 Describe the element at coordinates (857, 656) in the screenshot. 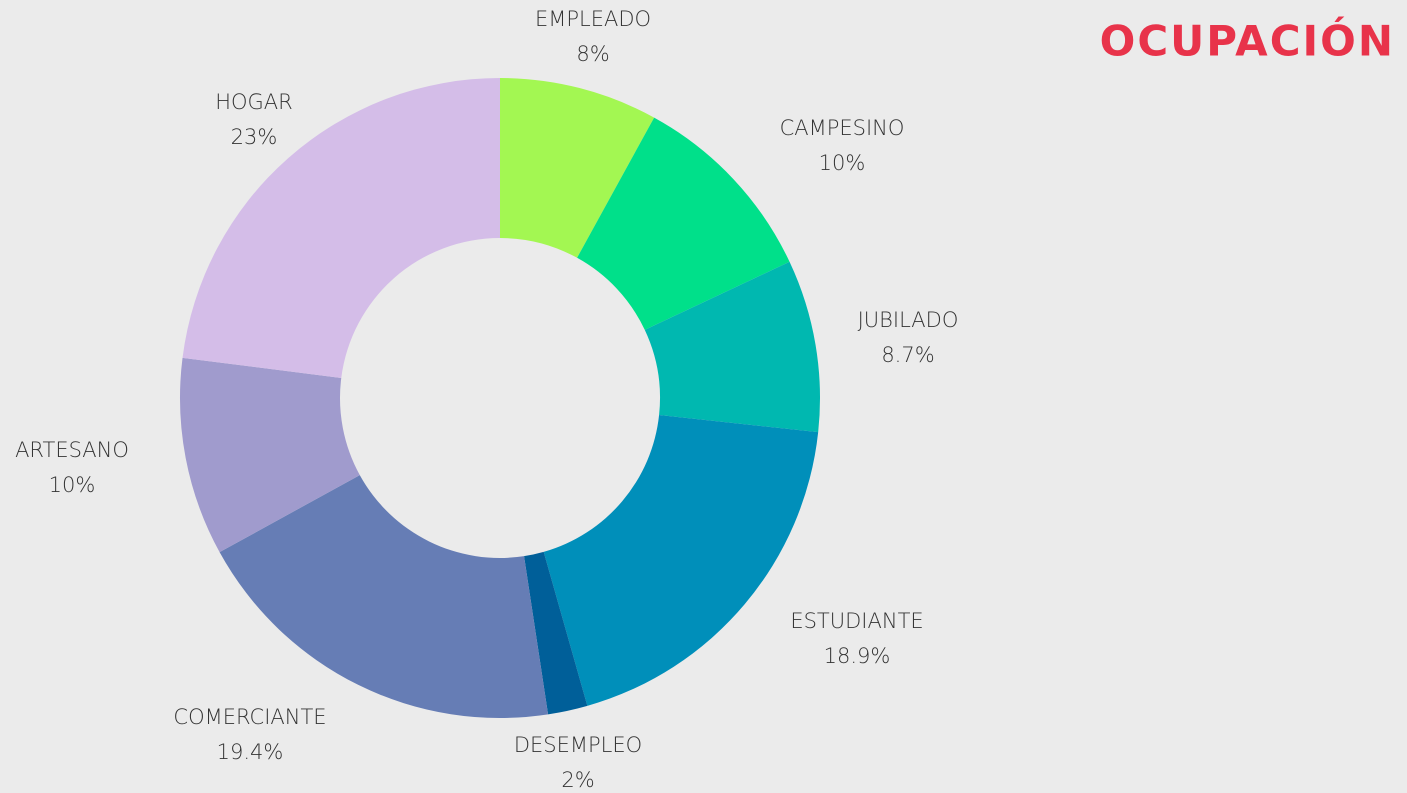

I see `slice-value-label: 18.9%` at that location.